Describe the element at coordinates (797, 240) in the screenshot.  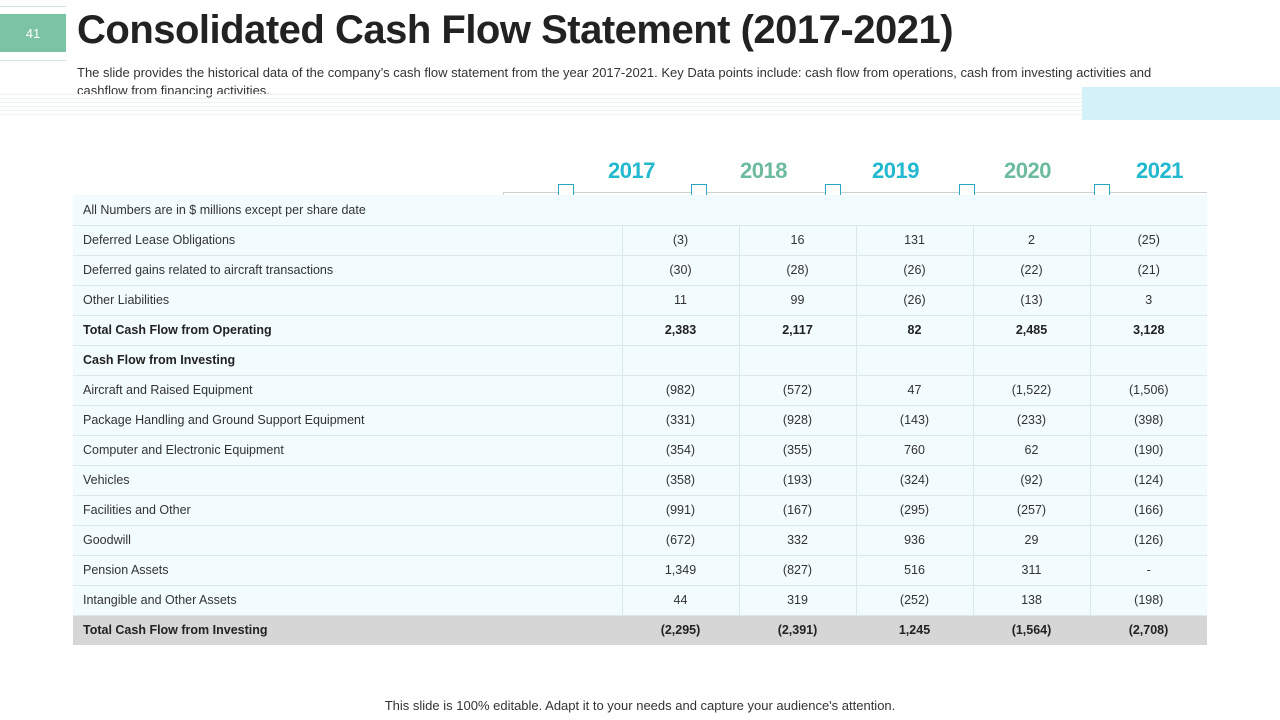
I see `cell-value: 16` at that location.